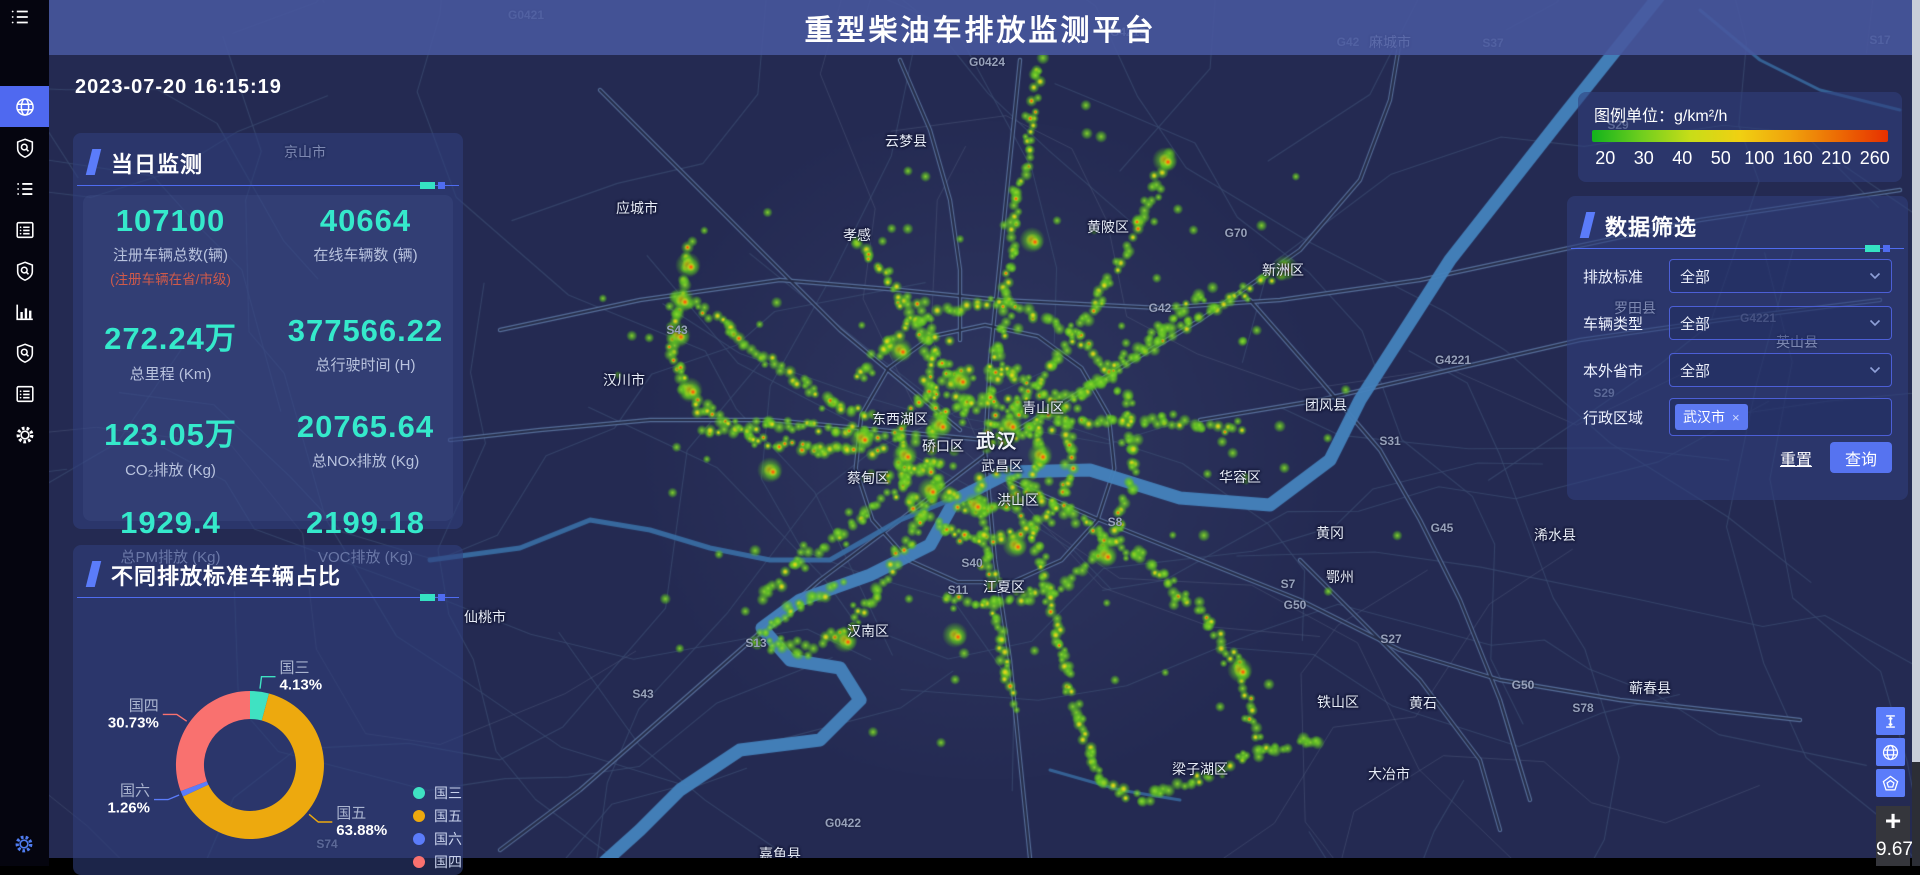  I want to click on stat-0: 107100 注册车辆总数(辆) (注册车辆在省/市级), so click(170, 245).